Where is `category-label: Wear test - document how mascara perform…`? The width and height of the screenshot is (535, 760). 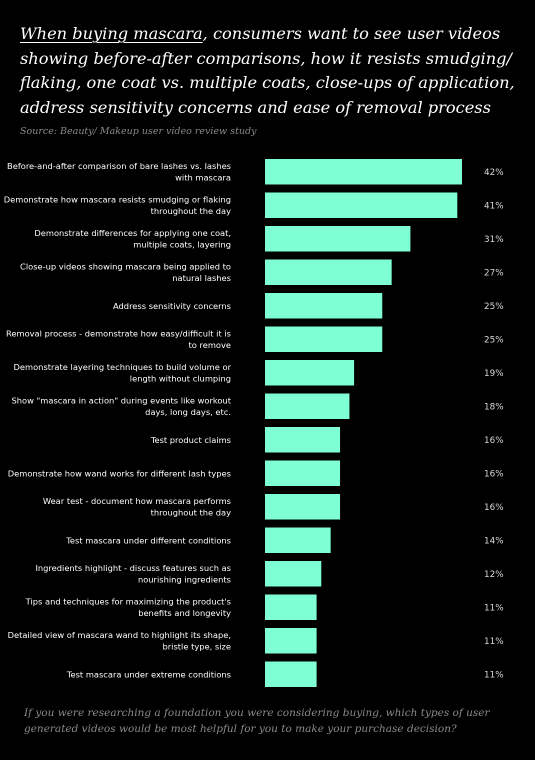 category-label: Wear test - document how mascara perform… is located at coordinates (137, 507).